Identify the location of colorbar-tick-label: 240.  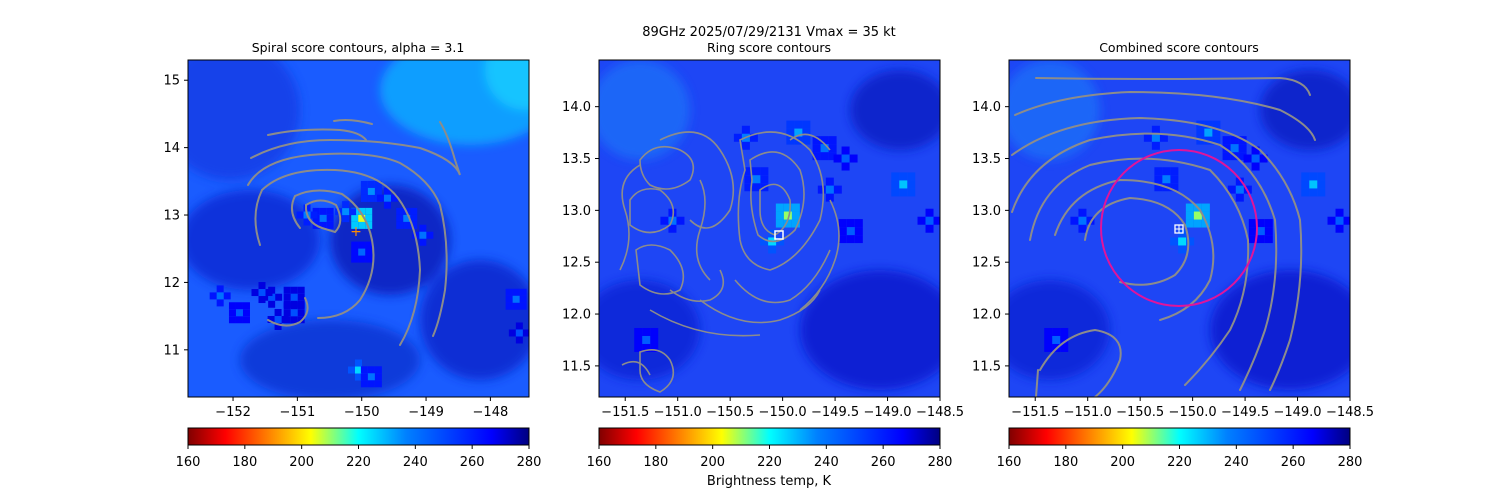
(1236, 462).